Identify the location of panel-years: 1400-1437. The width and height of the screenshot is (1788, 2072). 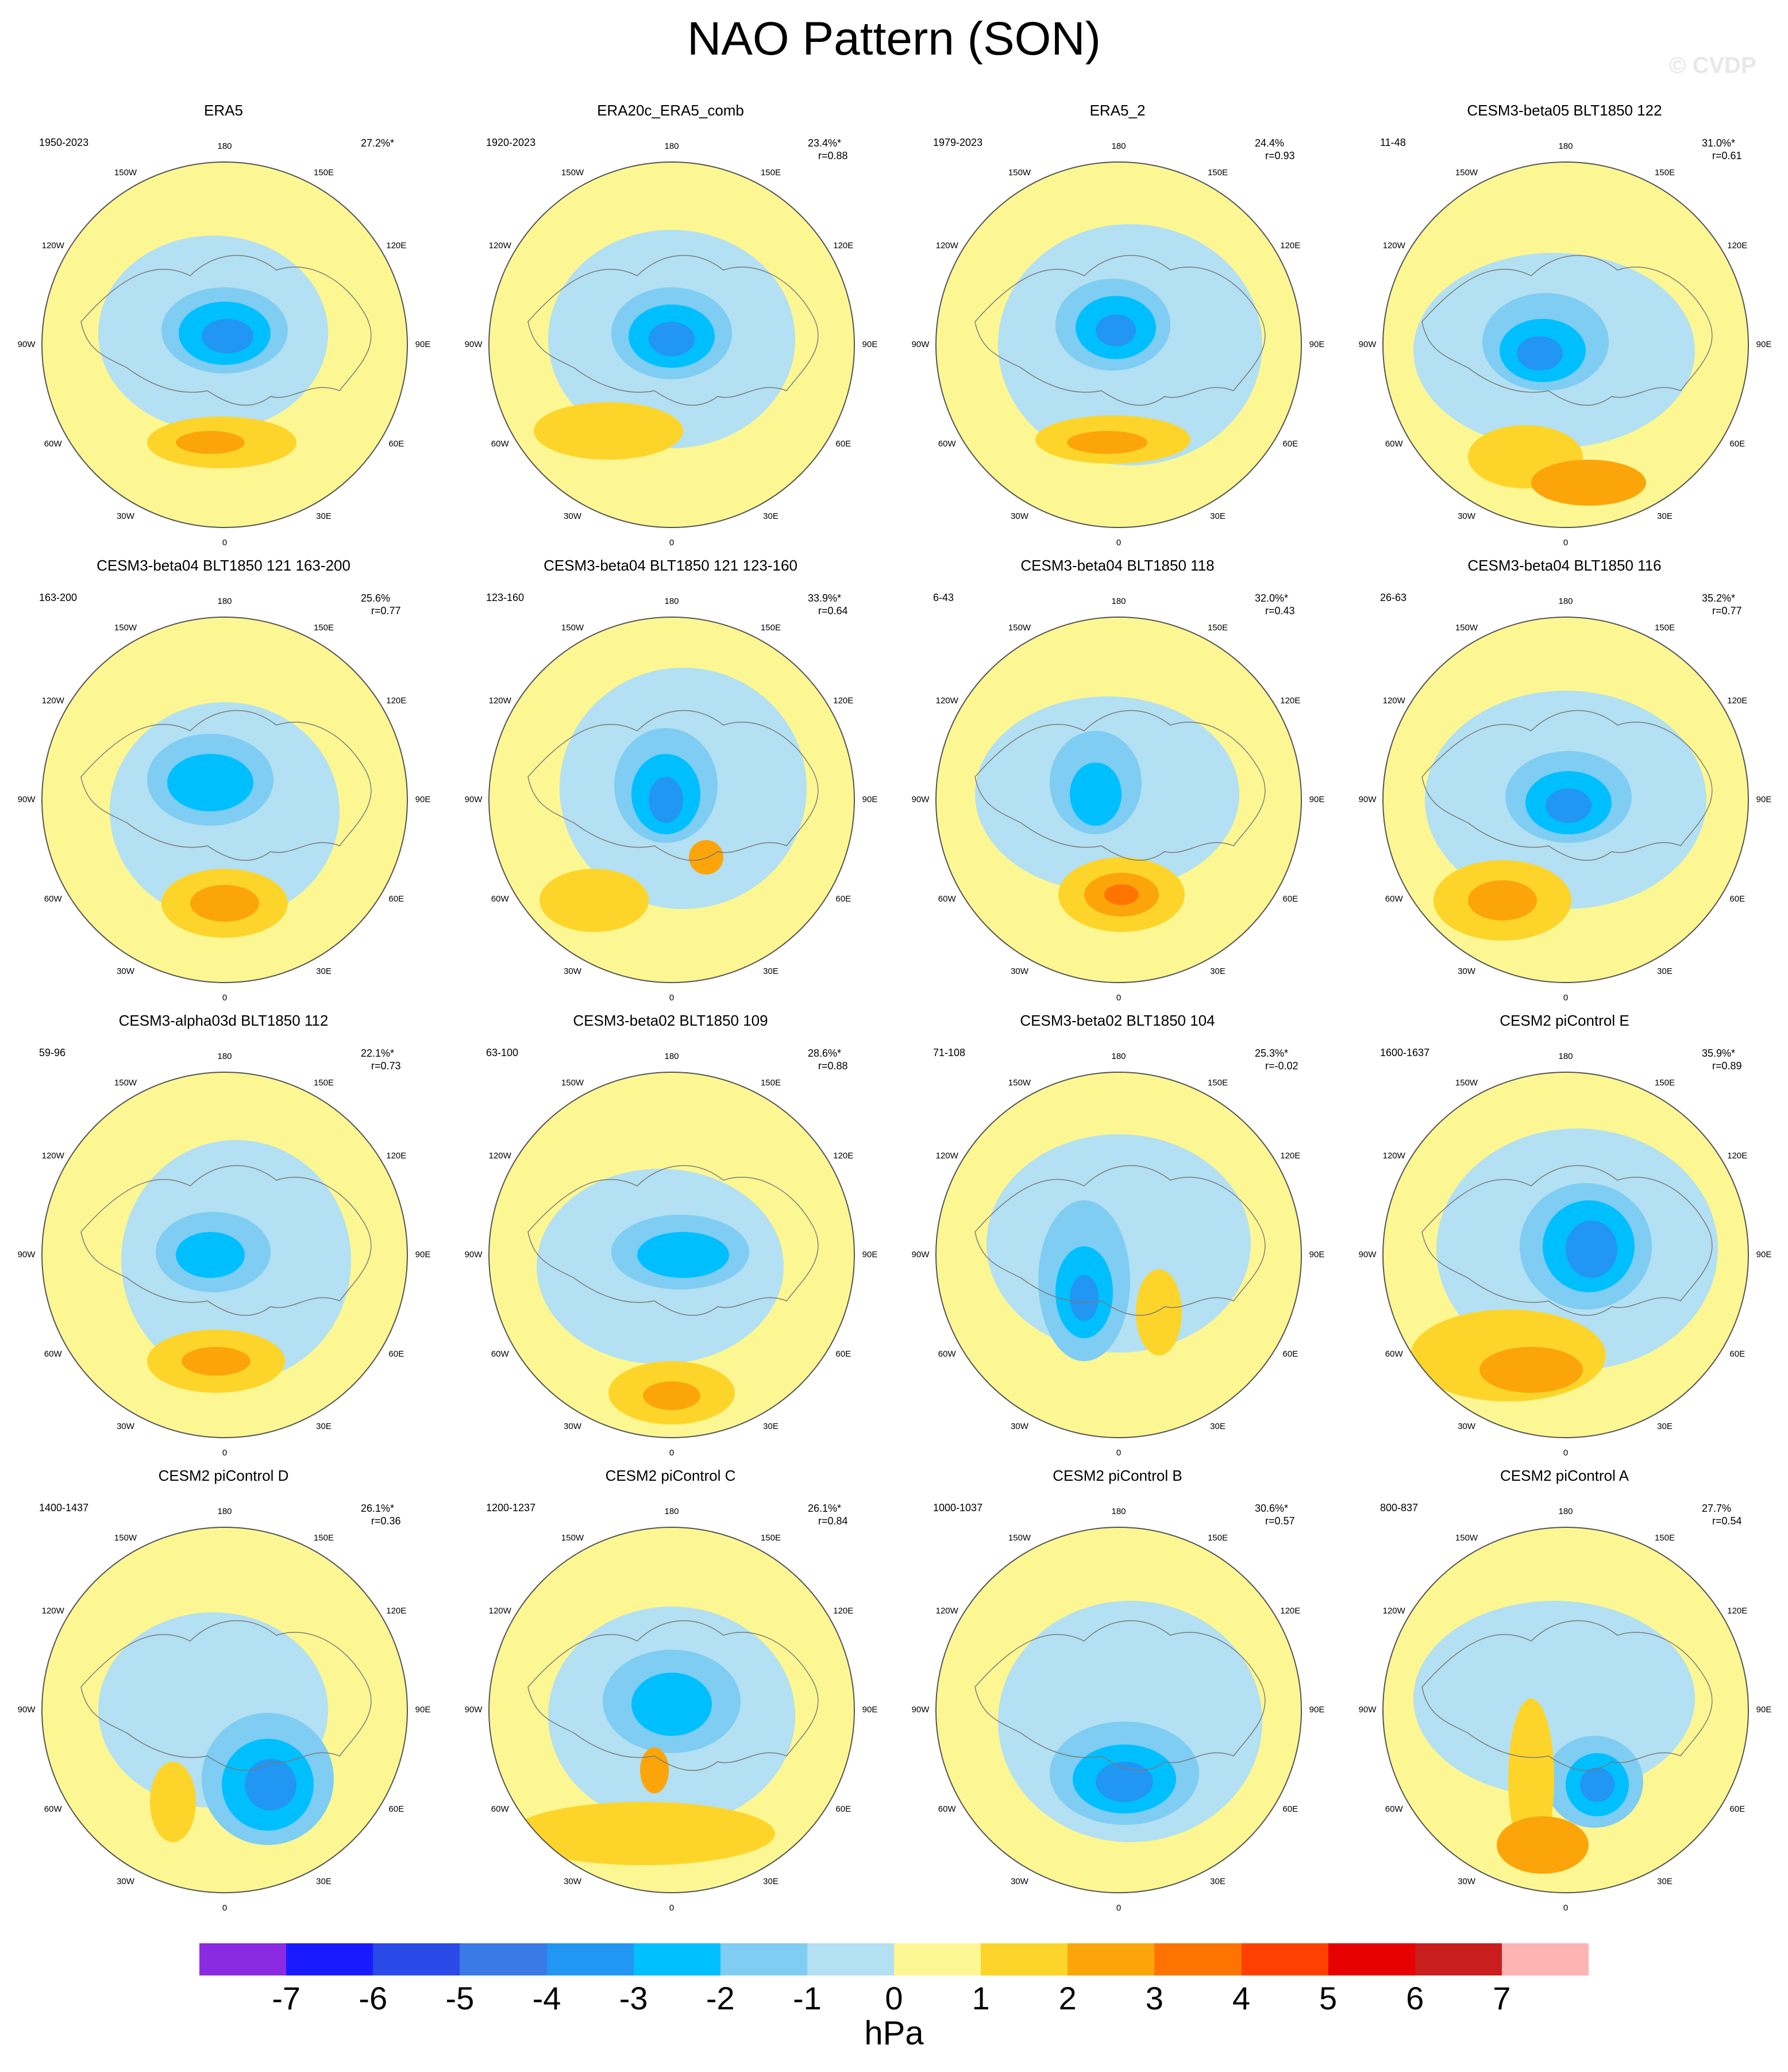
(64, 1507).